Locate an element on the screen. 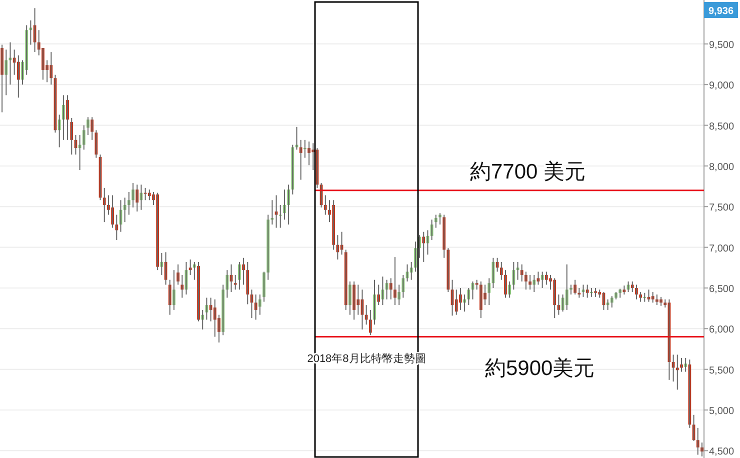 The width and height of the screenshot is (740, 458). y-tick-label: 4,500 is located at coordinates (721, 452).